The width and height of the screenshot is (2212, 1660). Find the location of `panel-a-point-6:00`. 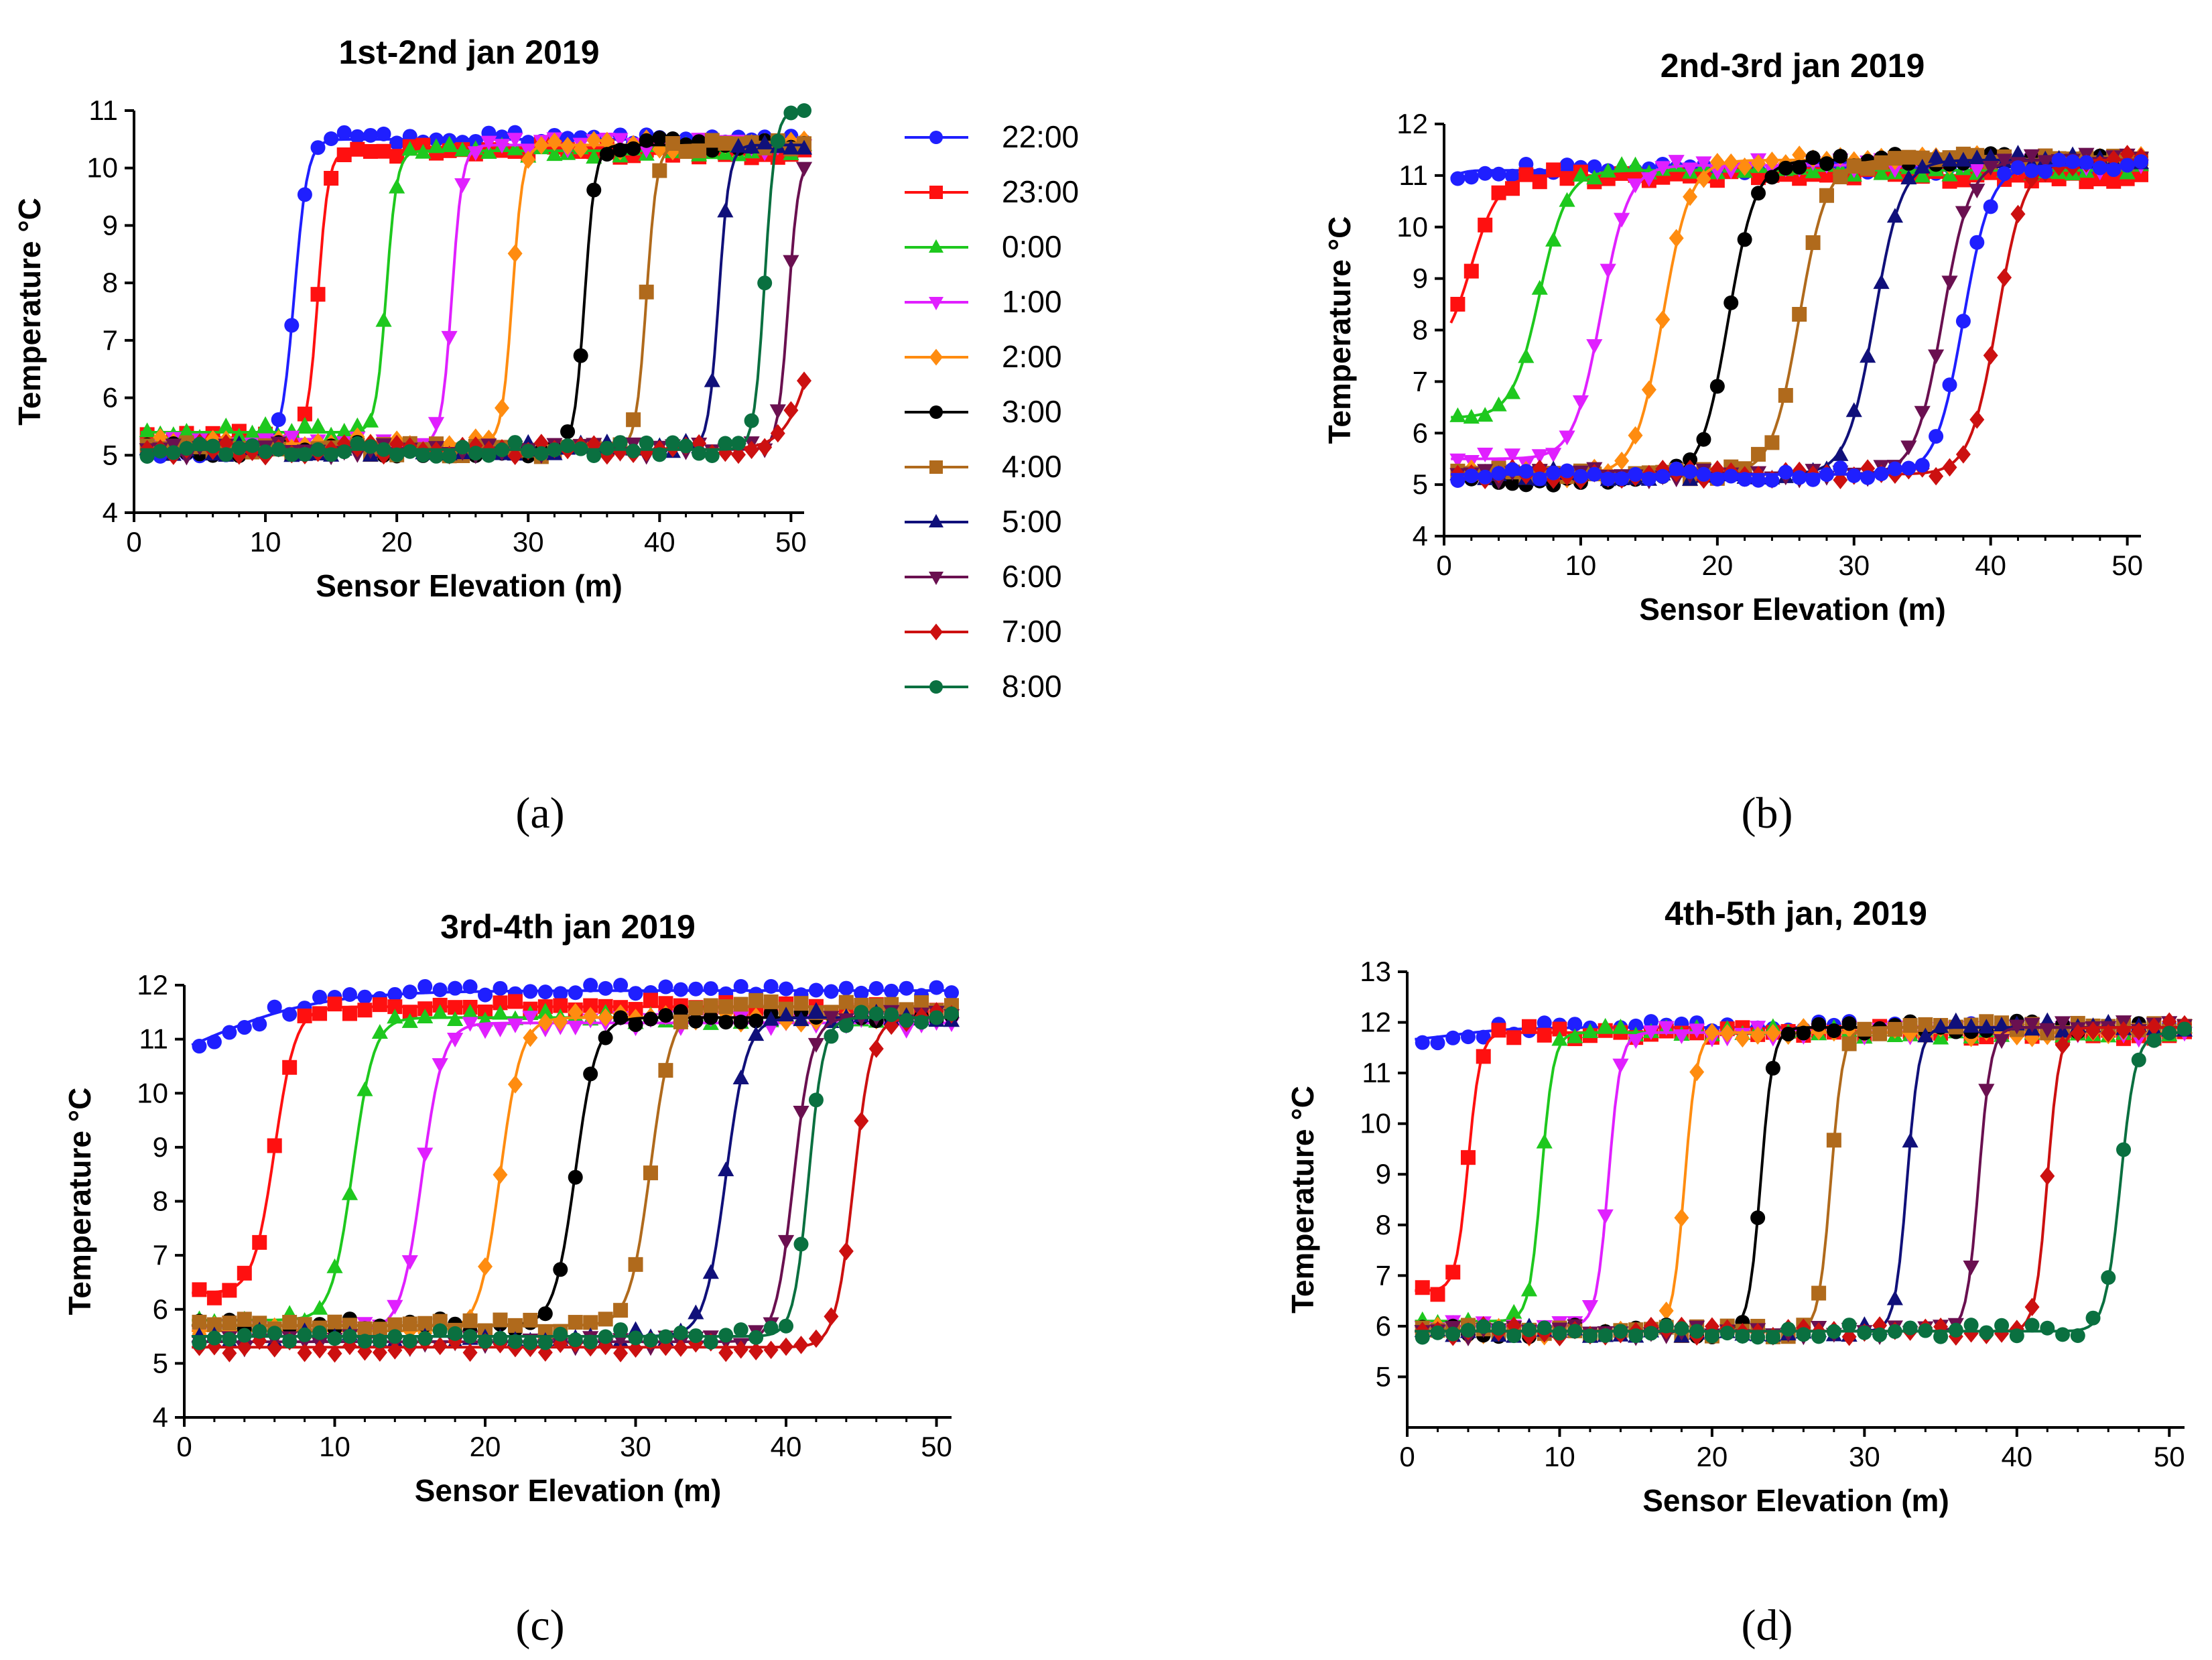

panel-a-point-6:00 is located at coordinates (791, 263).